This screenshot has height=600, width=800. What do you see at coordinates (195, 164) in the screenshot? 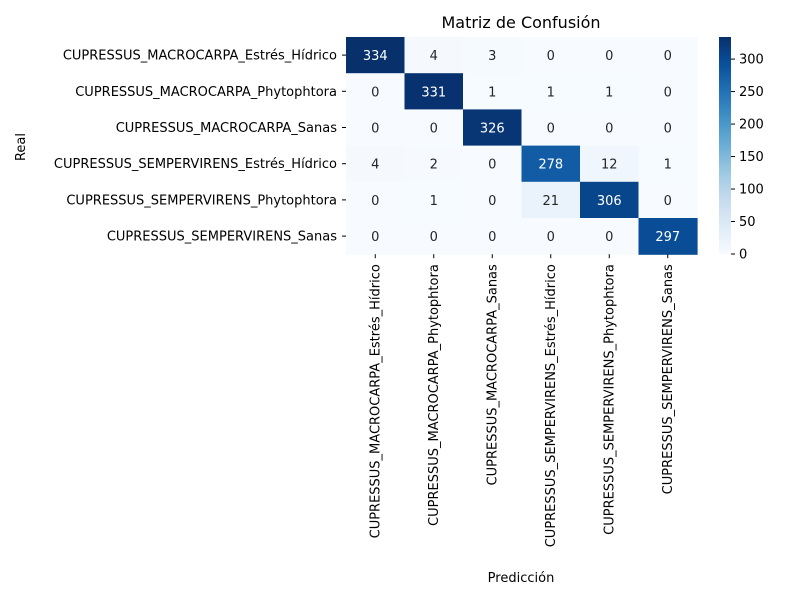
I see `y-tick-label: CUPRESSUS_SEMPERVIRENS_Estrés_Hídrico` at bounding box center [195, 164].